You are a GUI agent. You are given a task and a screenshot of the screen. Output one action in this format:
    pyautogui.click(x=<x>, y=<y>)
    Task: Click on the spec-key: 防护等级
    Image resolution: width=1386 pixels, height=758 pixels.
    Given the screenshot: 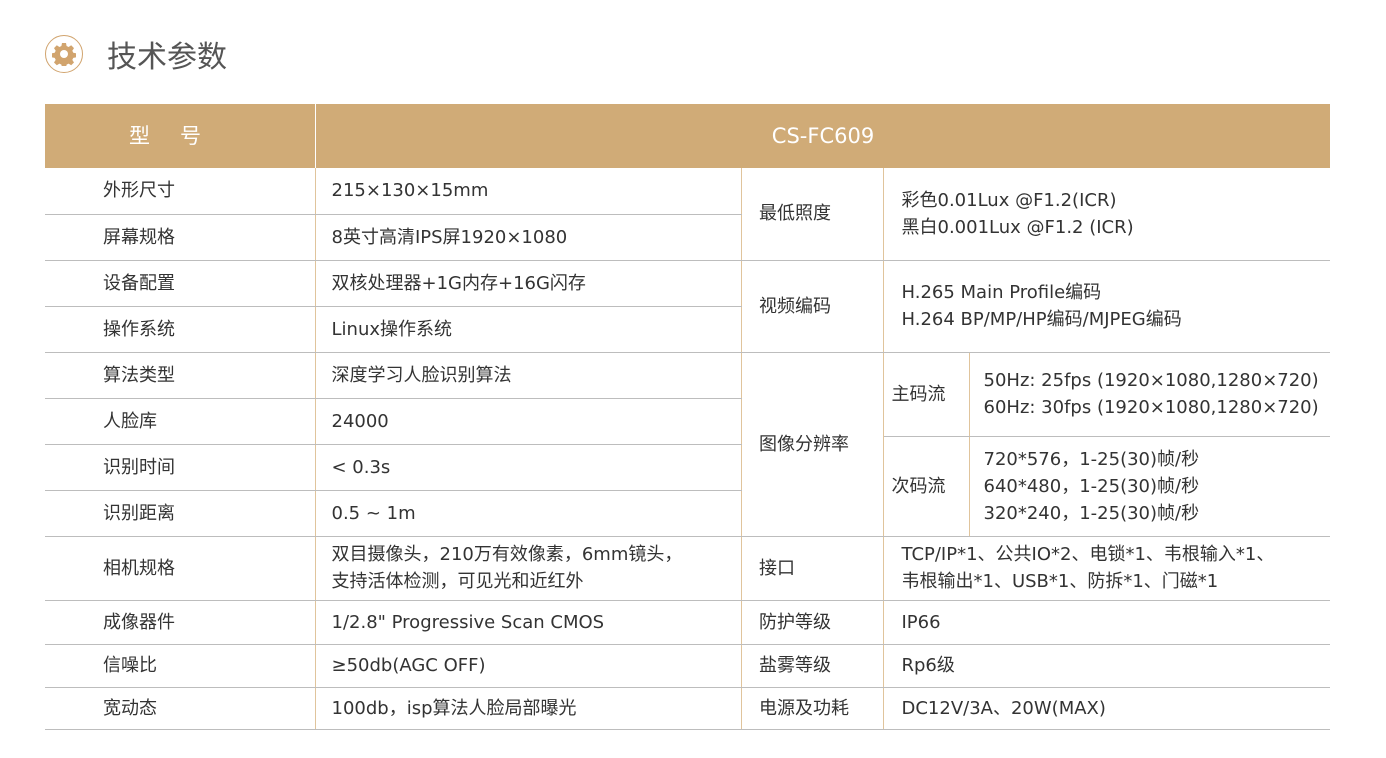 What is the action you would take?
    pyautogui.click(x=812, y=622)
    